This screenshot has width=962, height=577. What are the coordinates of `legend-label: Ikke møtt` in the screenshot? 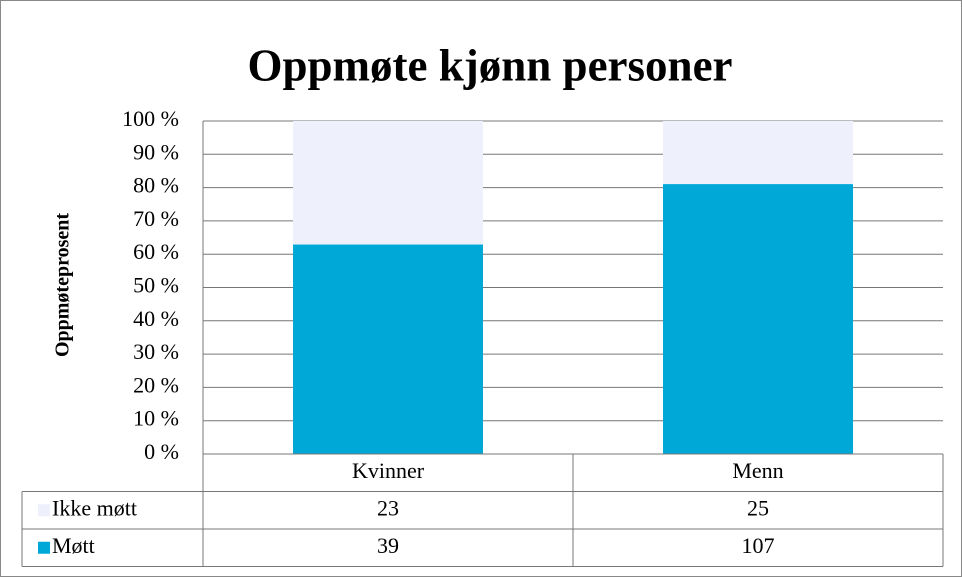 It's located at (94, 507).